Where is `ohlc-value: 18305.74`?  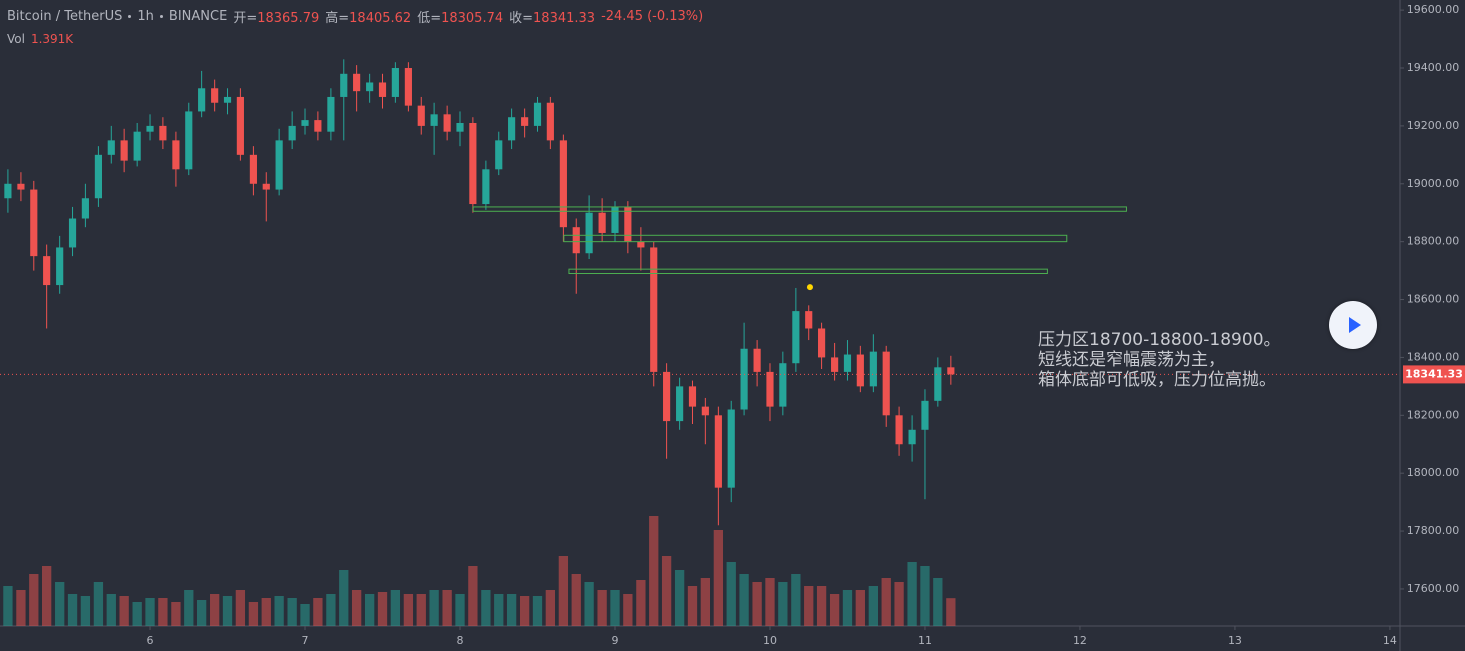 ohlc-value: 18305.74 is located at coordinates (472, 18).